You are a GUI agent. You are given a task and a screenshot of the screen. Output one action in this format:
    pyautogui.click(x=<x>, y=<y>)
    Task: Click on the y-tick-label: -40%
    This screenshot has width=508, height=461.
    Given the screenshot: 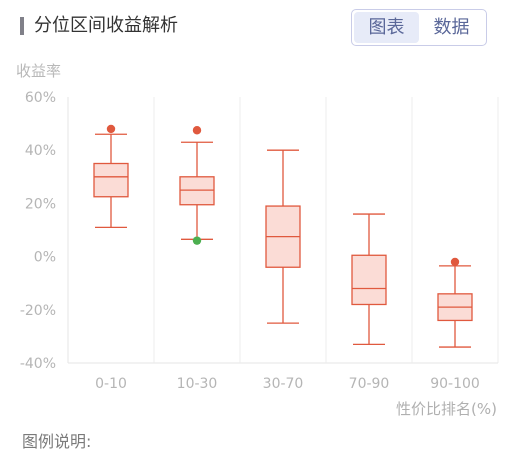 What is the action you would take?
    pyautogui.click(x=38, y=364)
    